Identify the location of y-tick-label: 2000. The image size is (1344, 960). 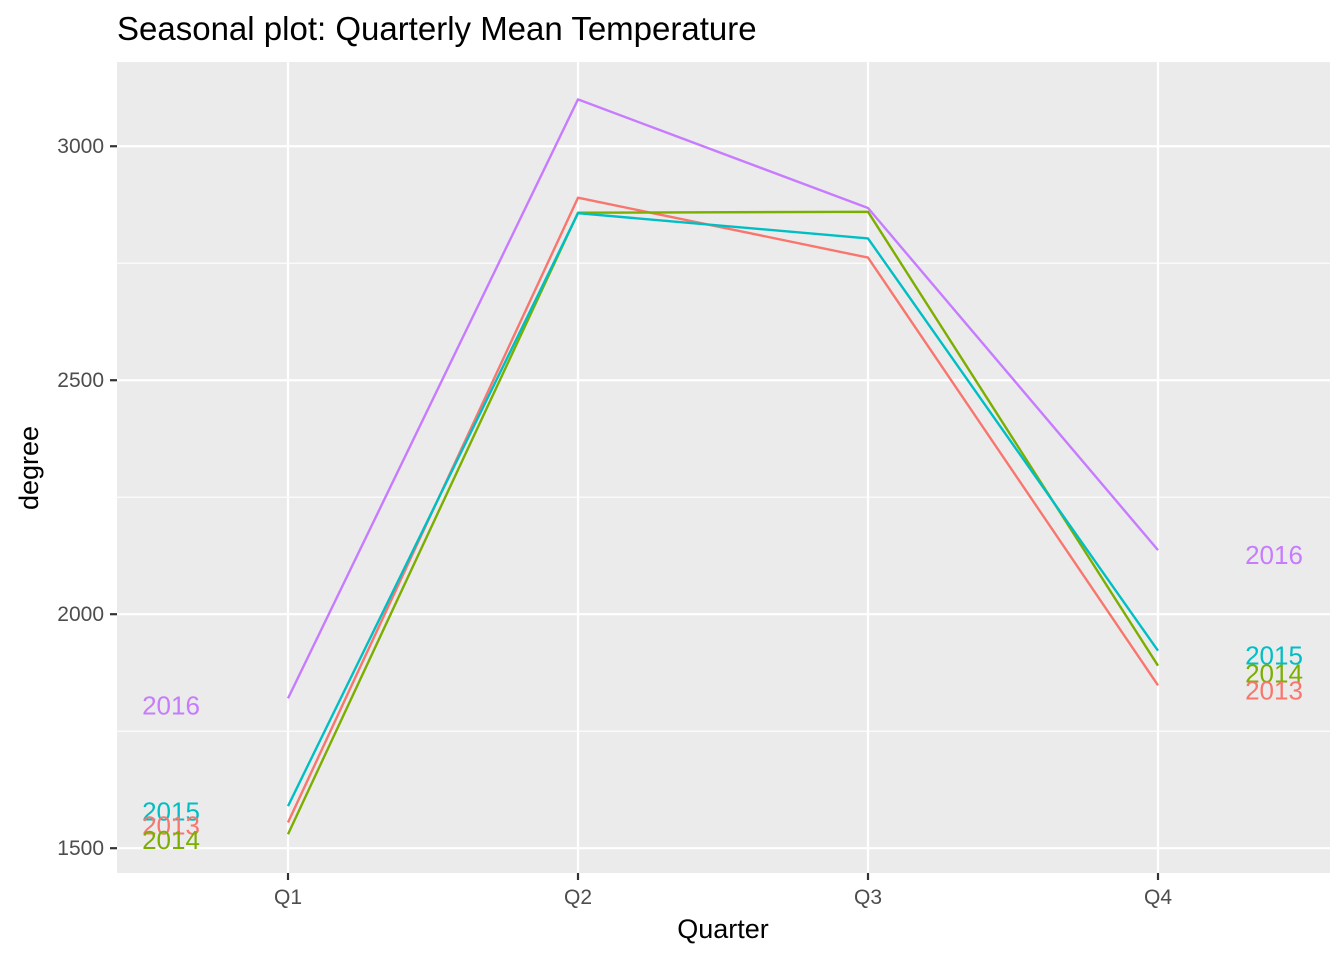
(80, 614).